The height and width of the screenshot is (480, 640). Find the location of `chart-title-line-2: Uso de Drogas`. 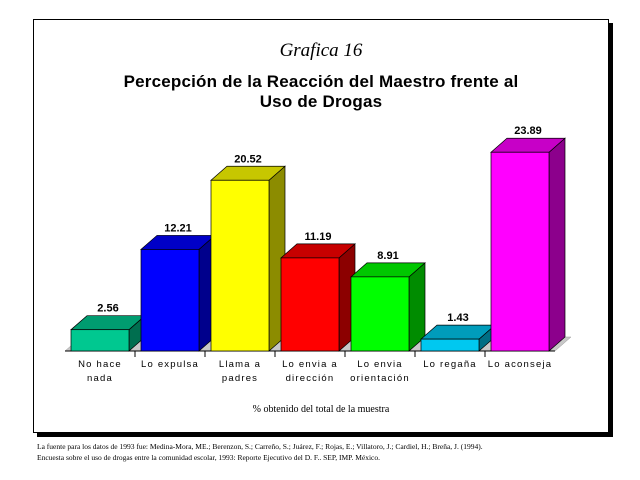

chart-title-line-2: Uso de Drogas is located at coordinates (321, 101).